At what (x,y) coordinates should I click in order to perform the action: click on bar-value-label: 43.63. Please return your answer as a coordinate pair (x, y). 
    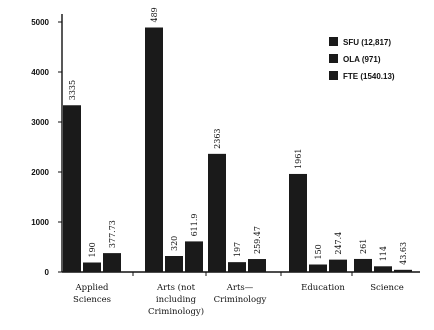
    Looking at the image, I should click on (403, 253).